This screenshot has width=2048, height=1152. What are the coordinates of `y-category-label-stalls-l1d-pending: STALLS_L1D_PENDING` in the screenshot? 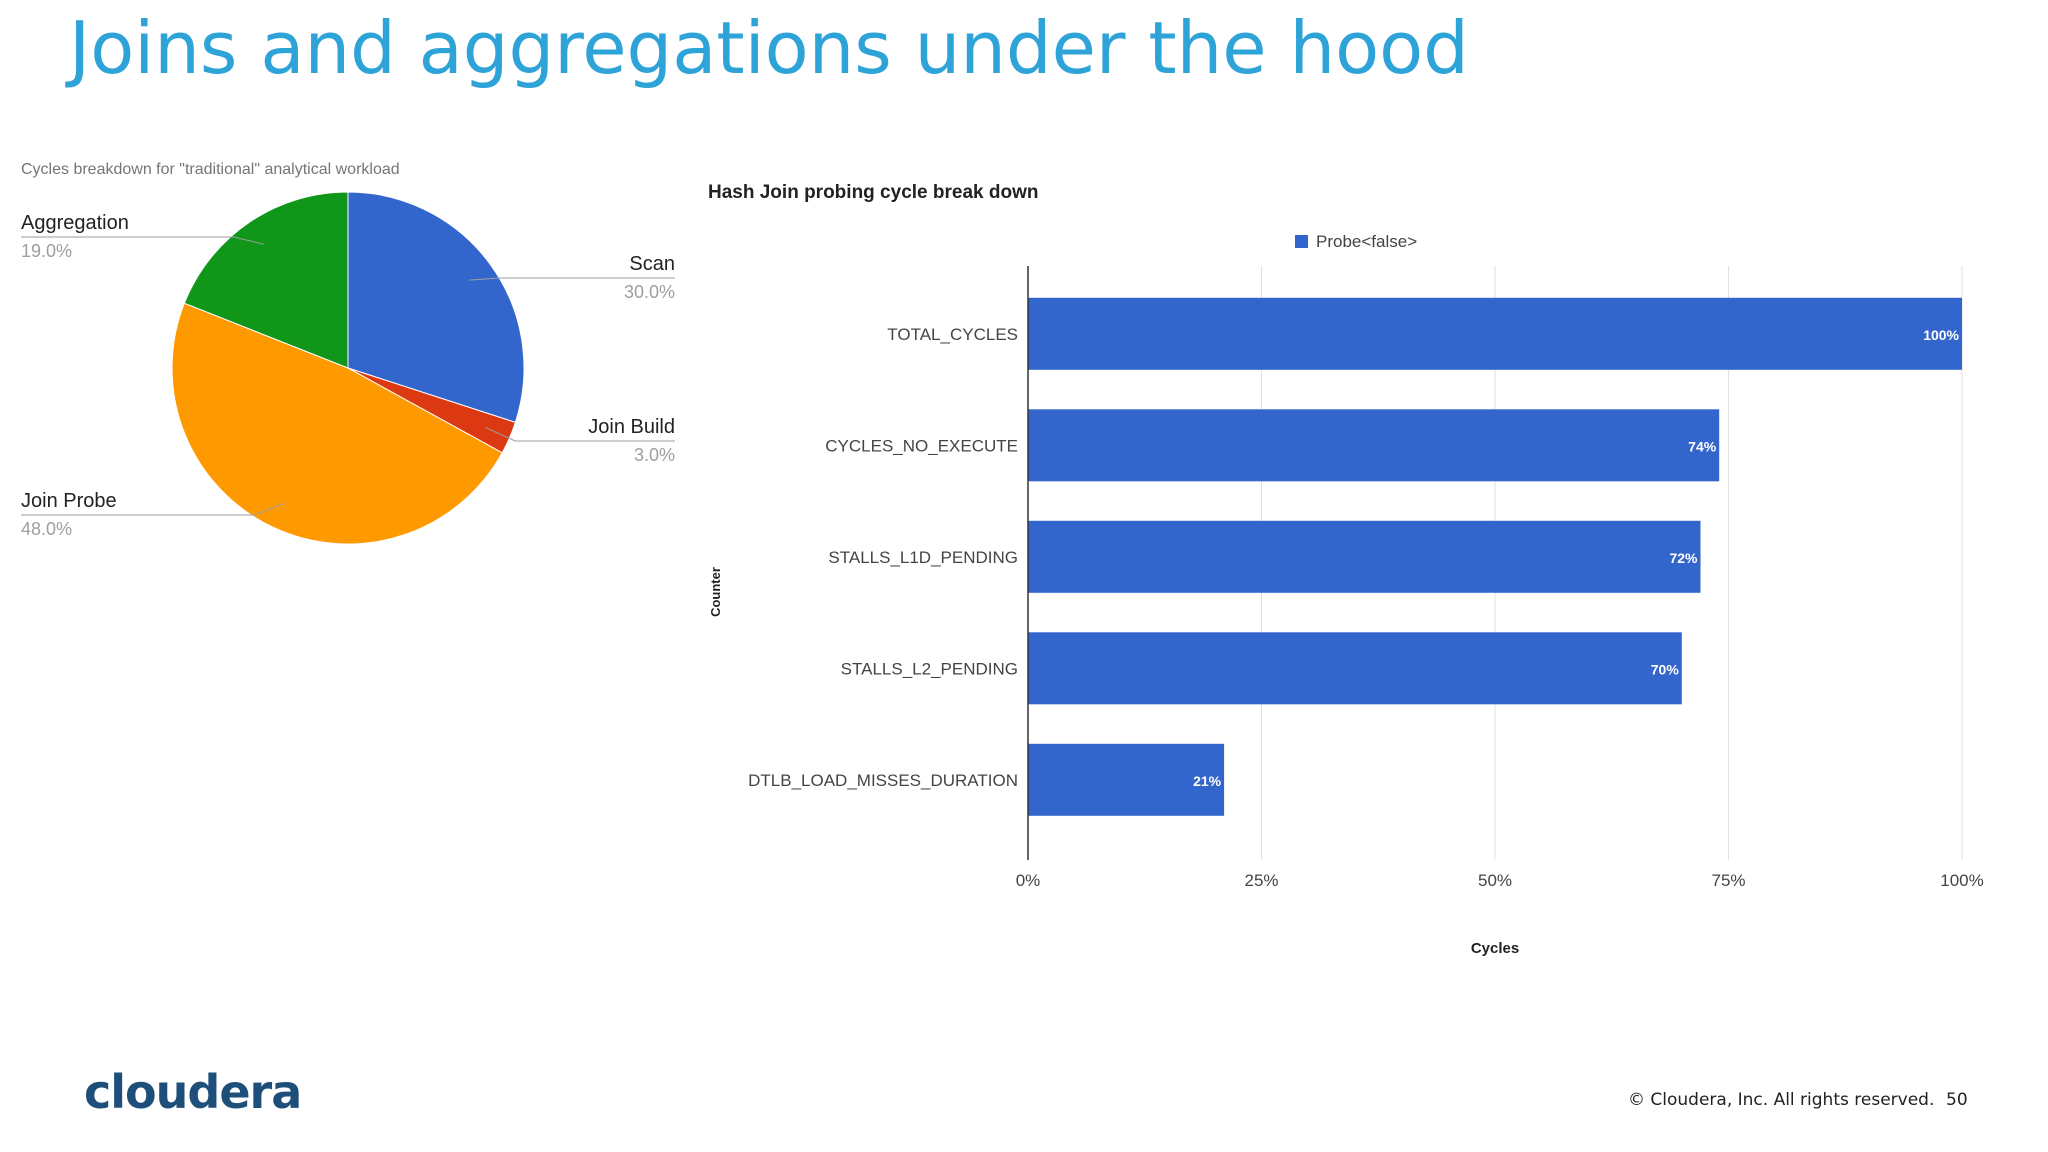 It's located at (923, 557).